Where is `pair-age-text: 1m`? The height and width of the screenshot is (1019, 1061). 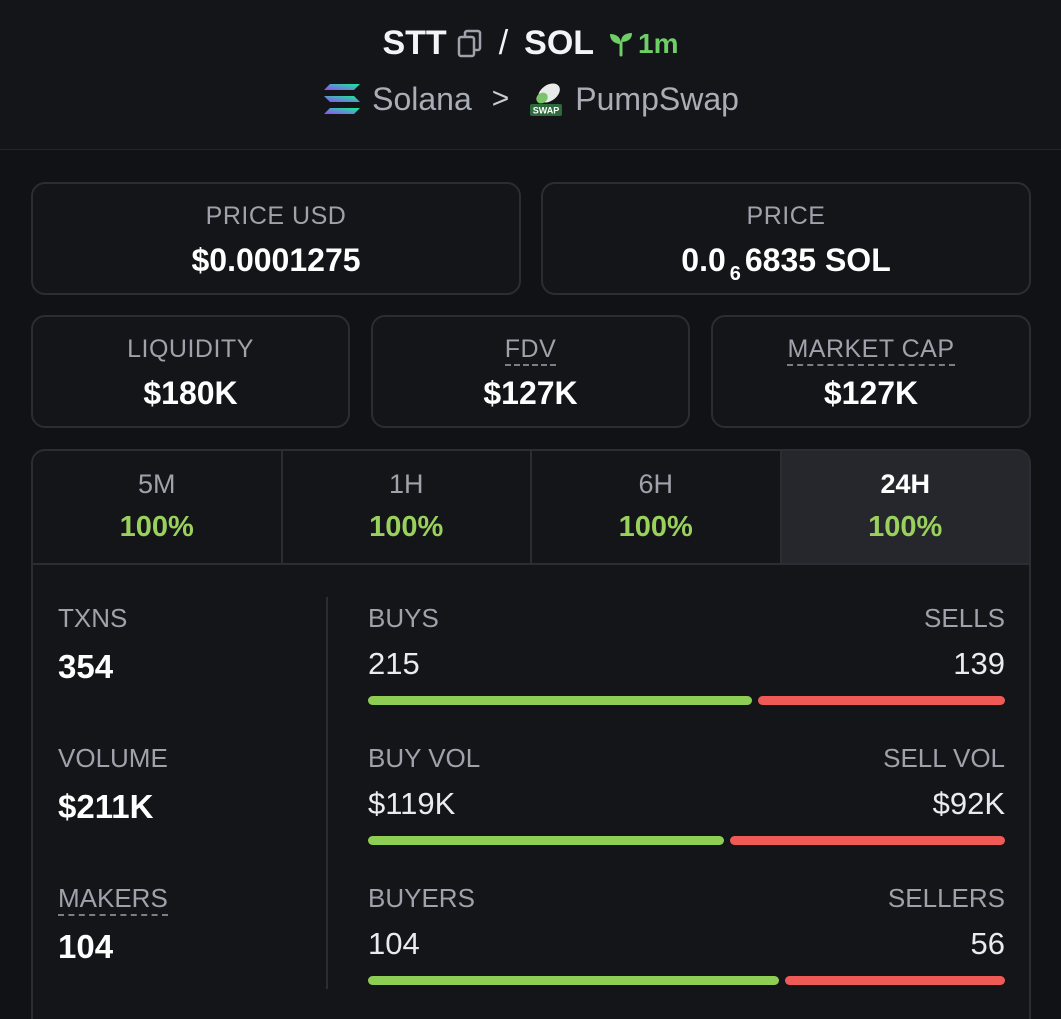
pair-age-text: 1m is located at coordinates (658, 43).